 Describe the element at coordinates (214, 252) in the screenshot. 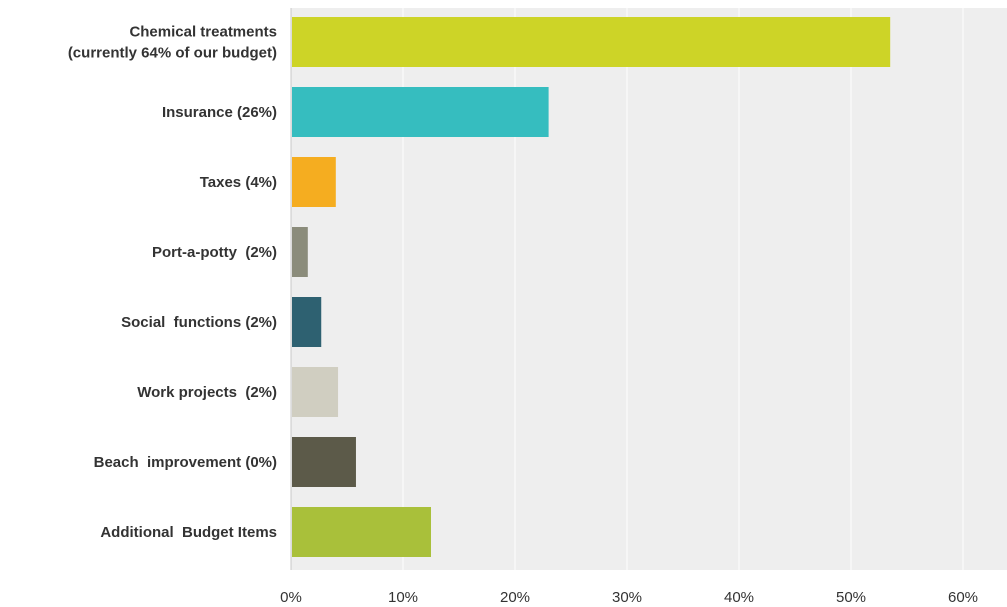

I see `category-label: Port-a-potty (2%)` at that location.